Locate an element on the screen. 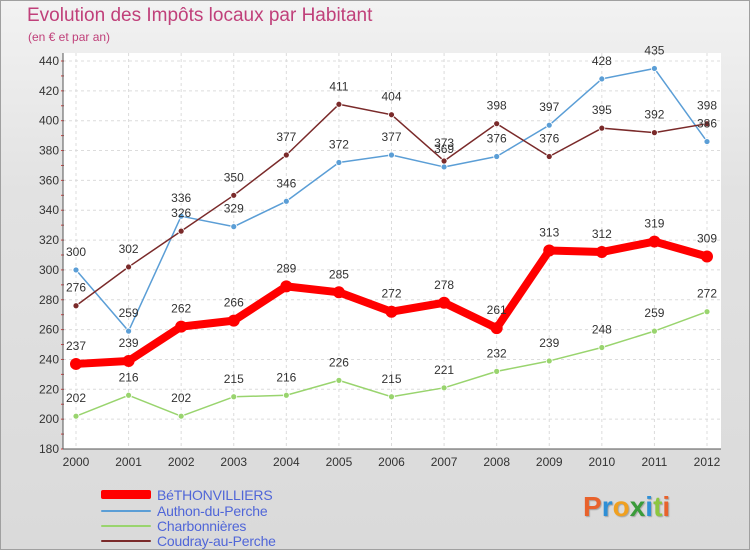 This screenshot has height=550, width=750. y-tick-label: 400 is located at coordinates (49, 121).